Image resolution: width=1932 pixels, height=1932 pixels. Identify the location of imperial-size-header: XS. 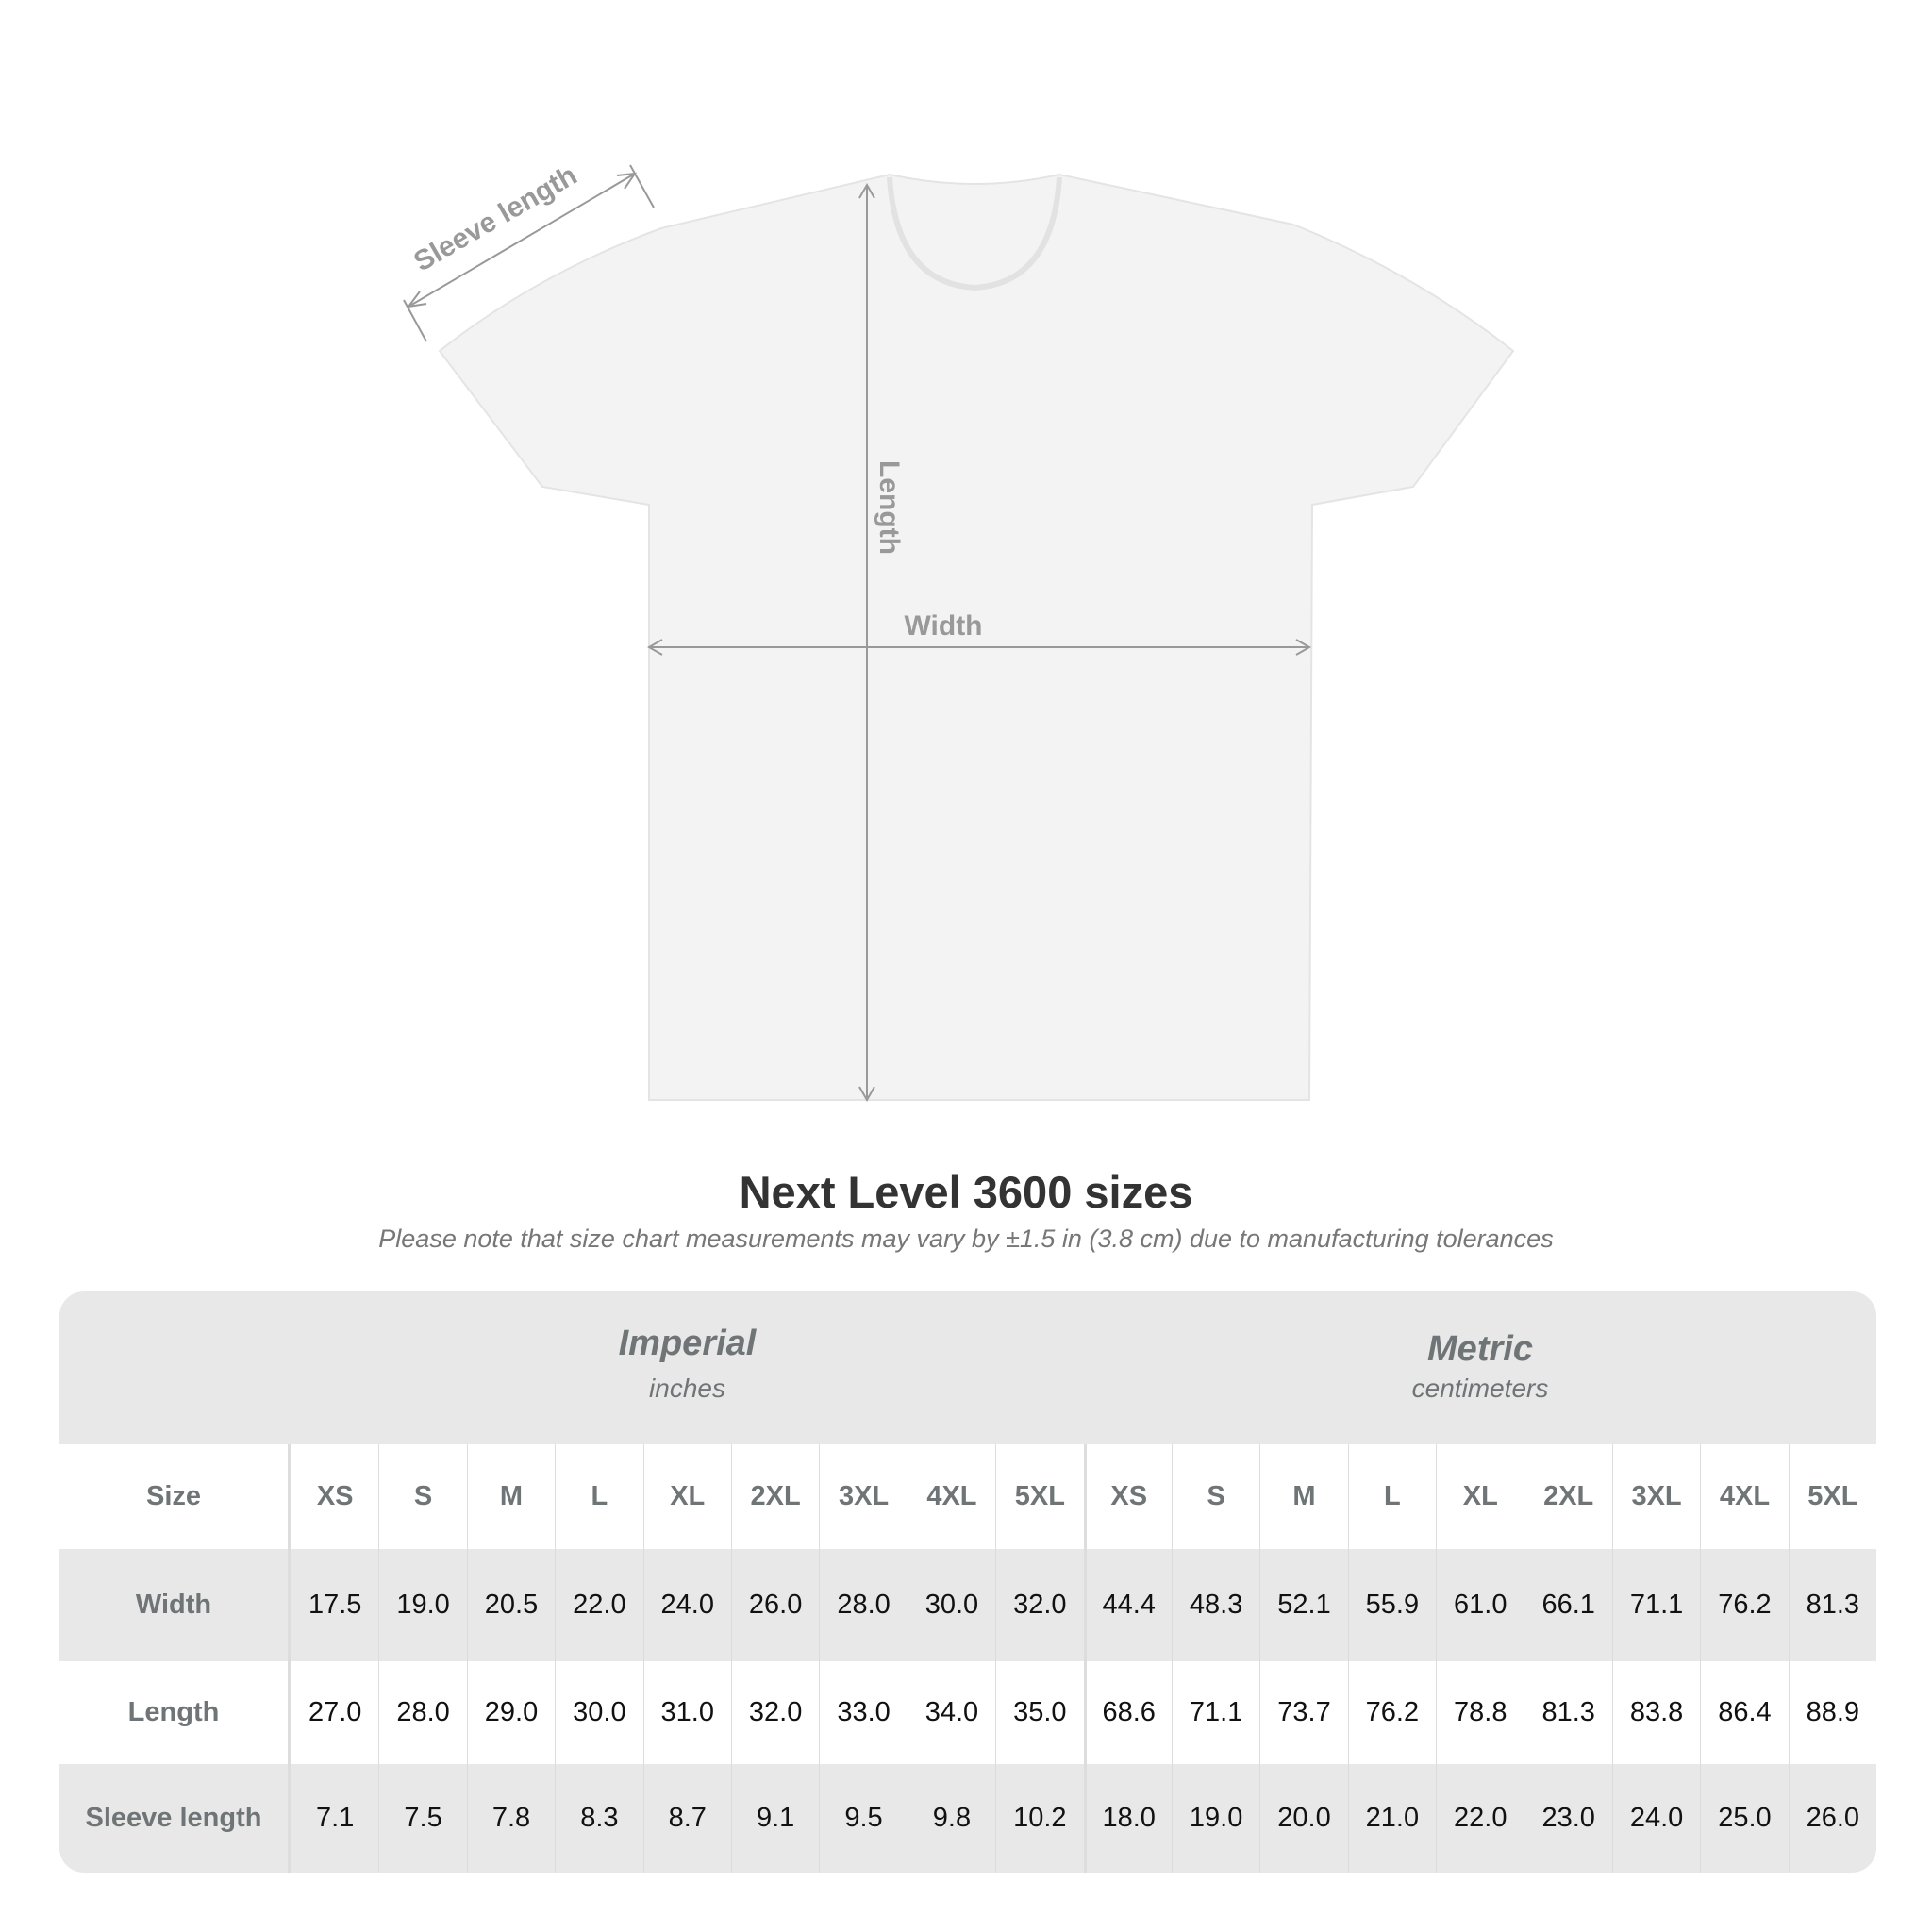
(334, 1496).